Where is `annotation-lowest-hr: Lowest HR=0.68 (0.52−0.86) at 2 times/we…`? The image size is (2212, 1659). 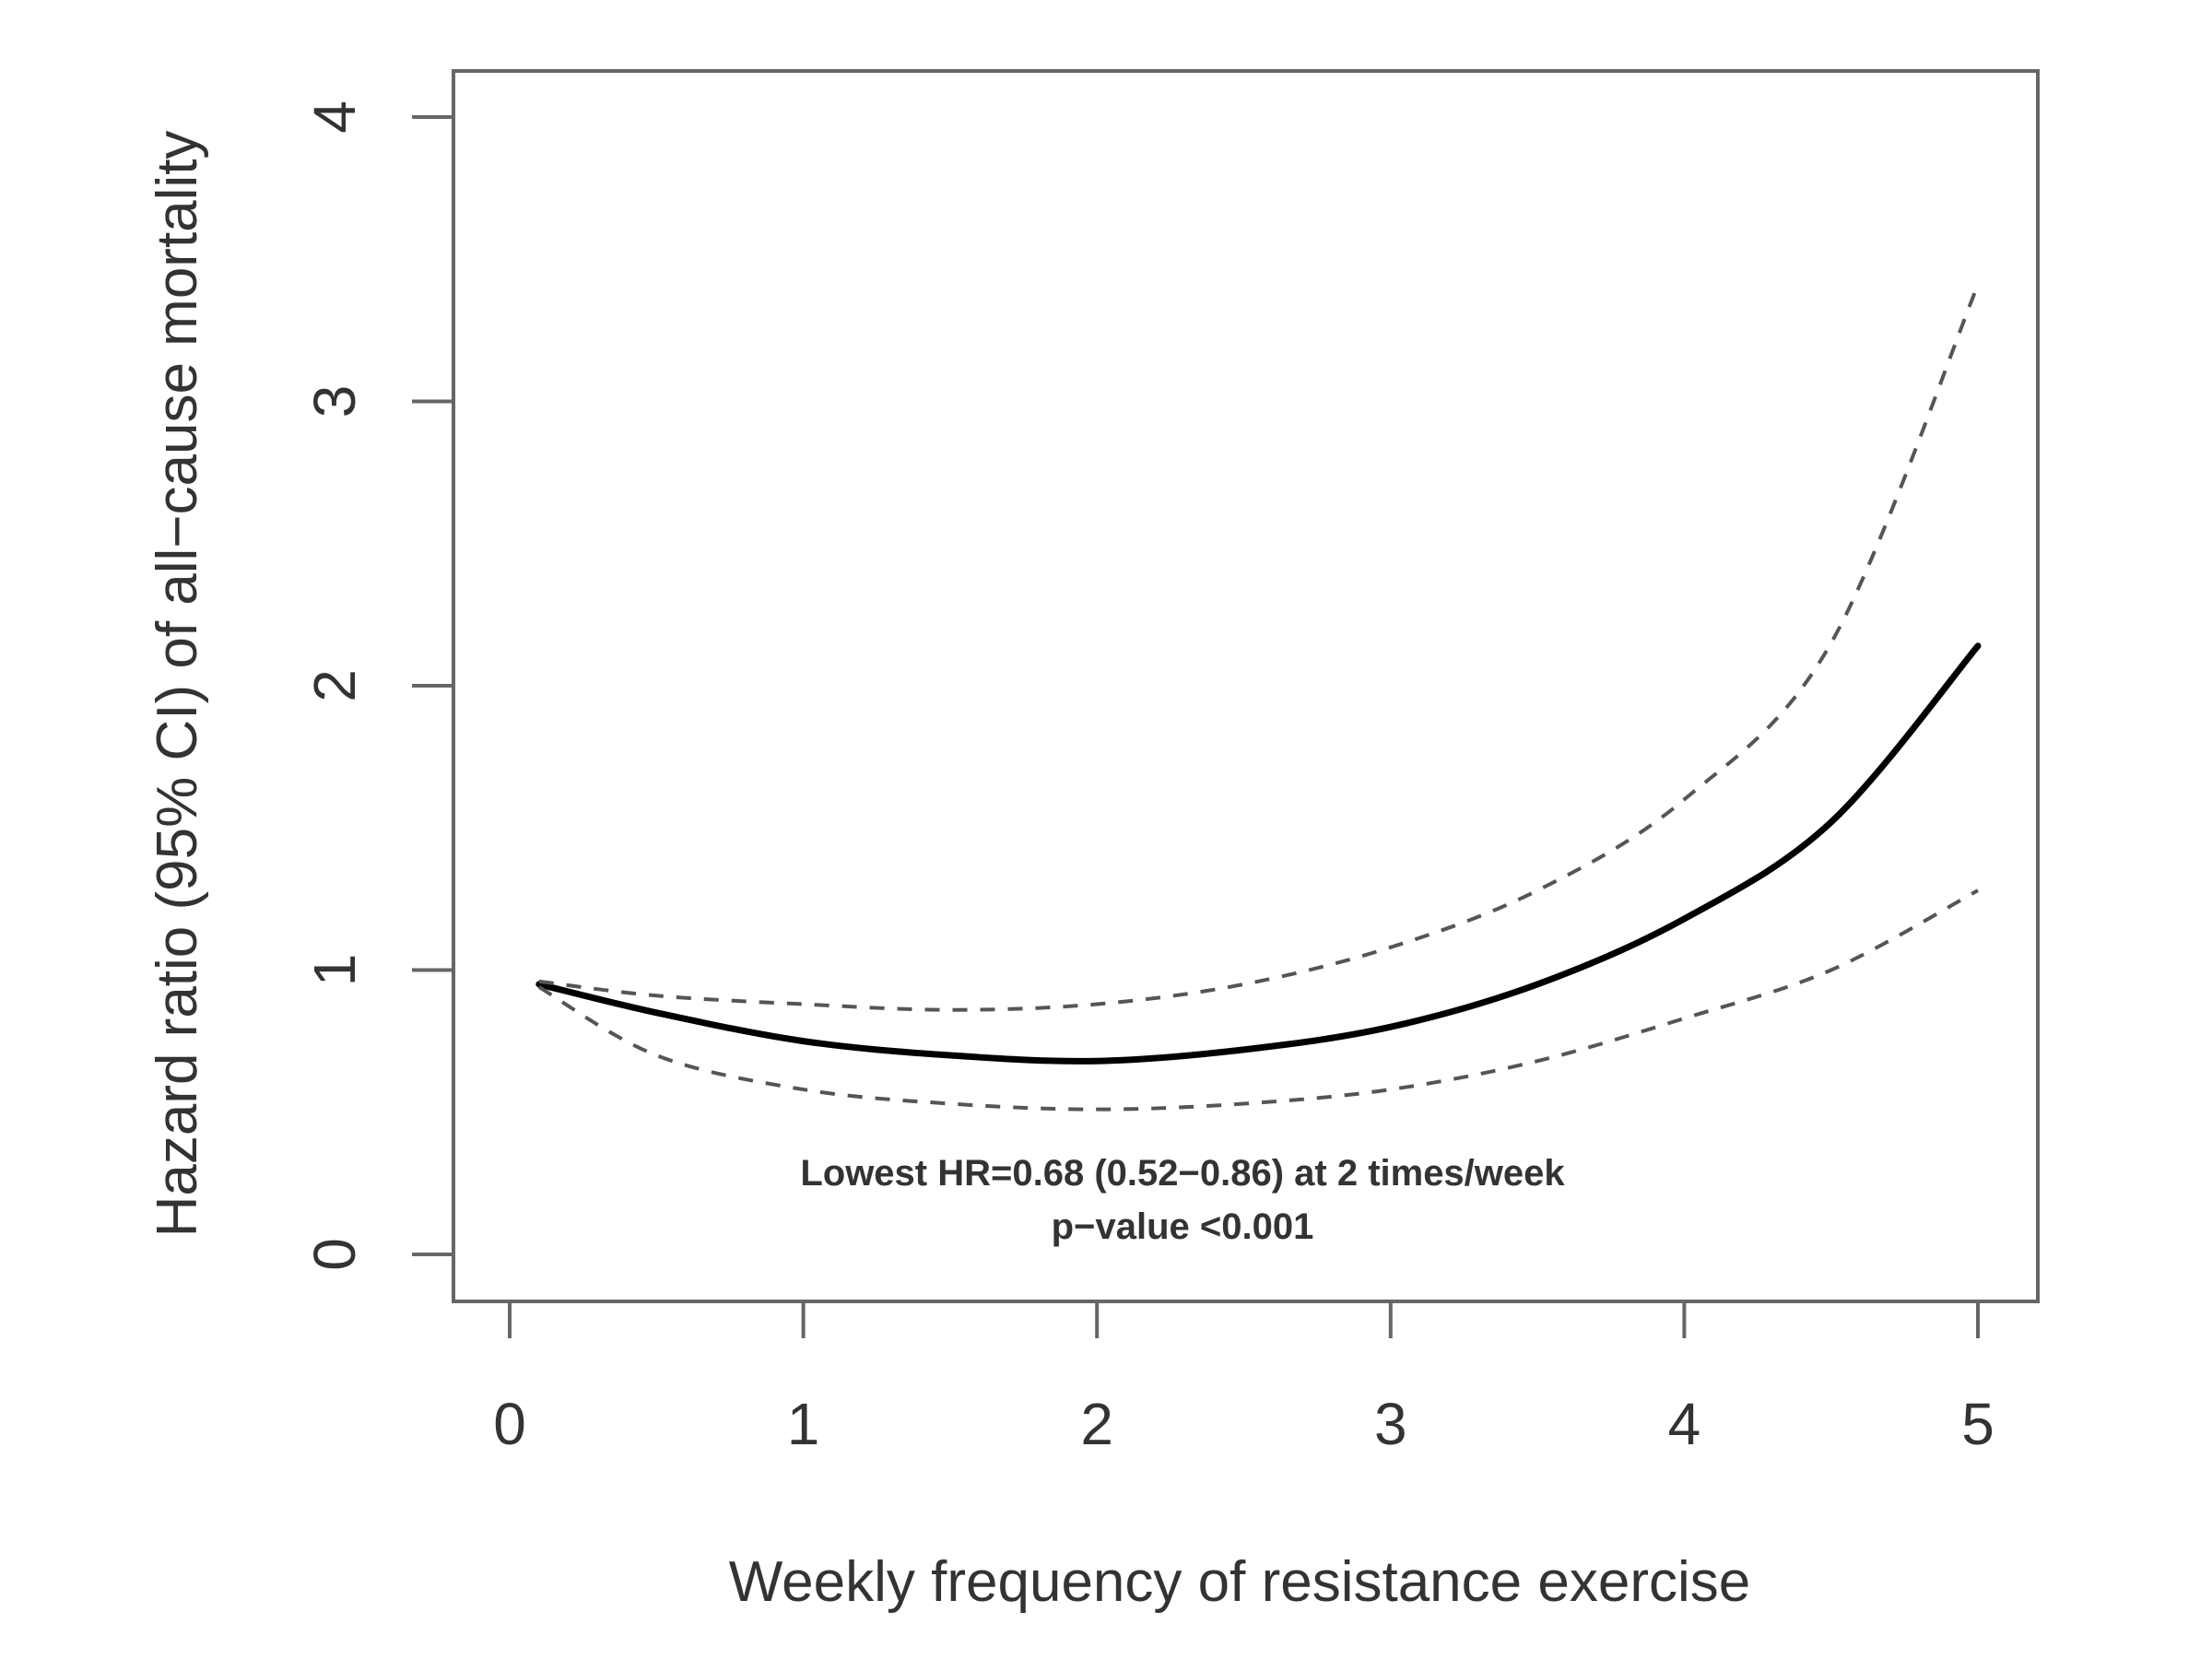
annotation-lowest-hr: Lowest HR=0.68 (0.52−0.86) at 2 times/we… is located at coordinates (1182, 1173).